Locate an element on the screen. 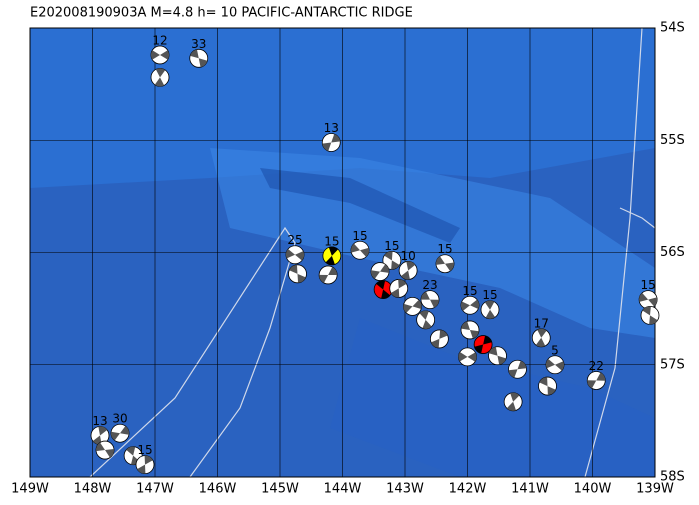 The image size is (699, 505). depth-label: 30 is located at coordinates (119, 419).